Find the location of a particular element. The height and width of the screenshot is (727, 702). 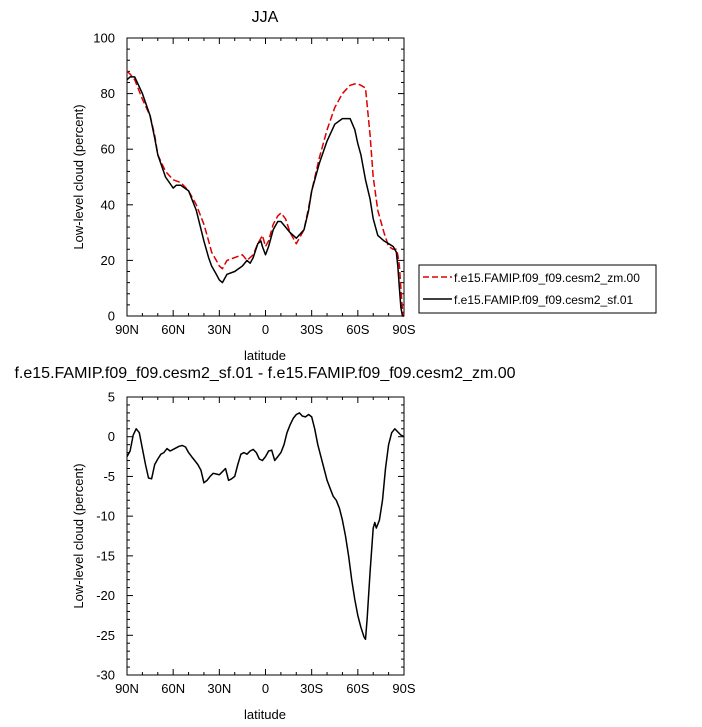

legend-box is located at coordinates (537, 289).